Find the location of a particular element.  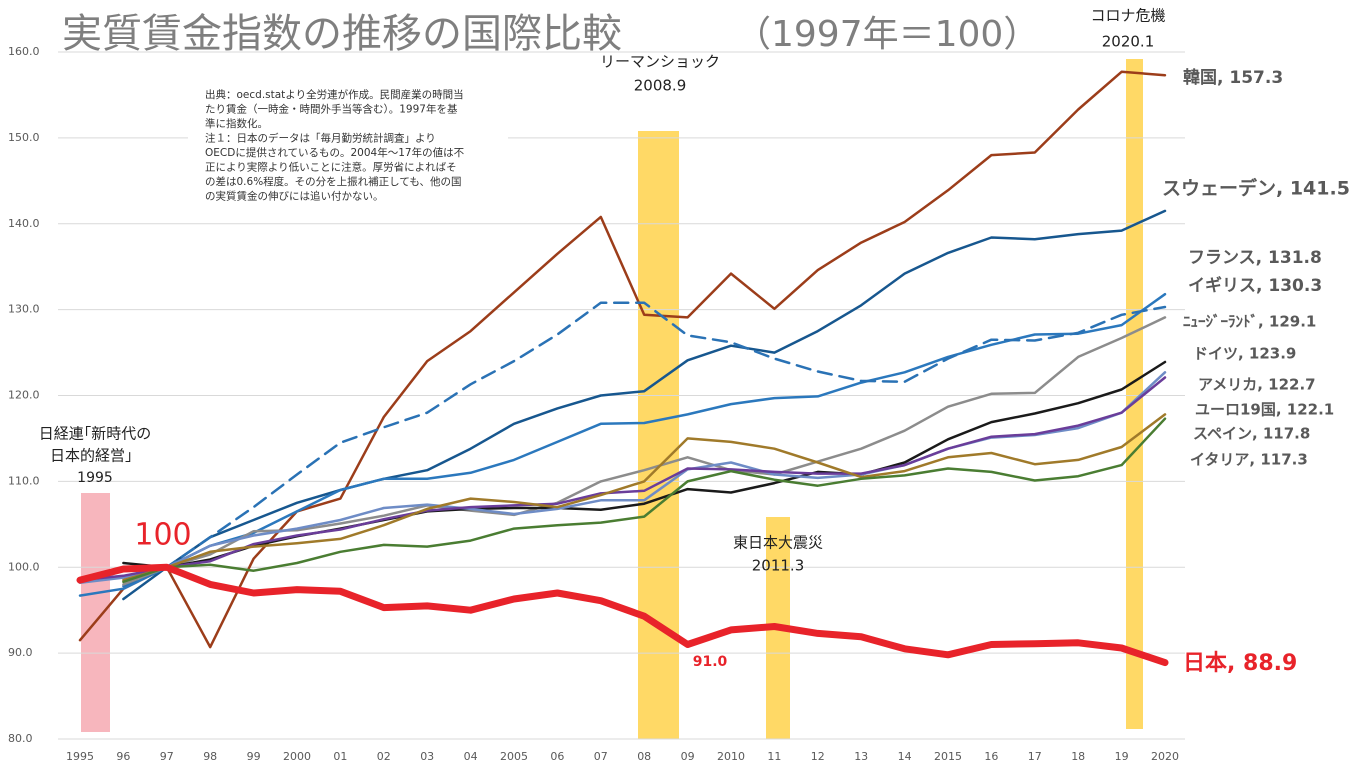

x-tick-label: 13 is located at coordinates (861, 756).